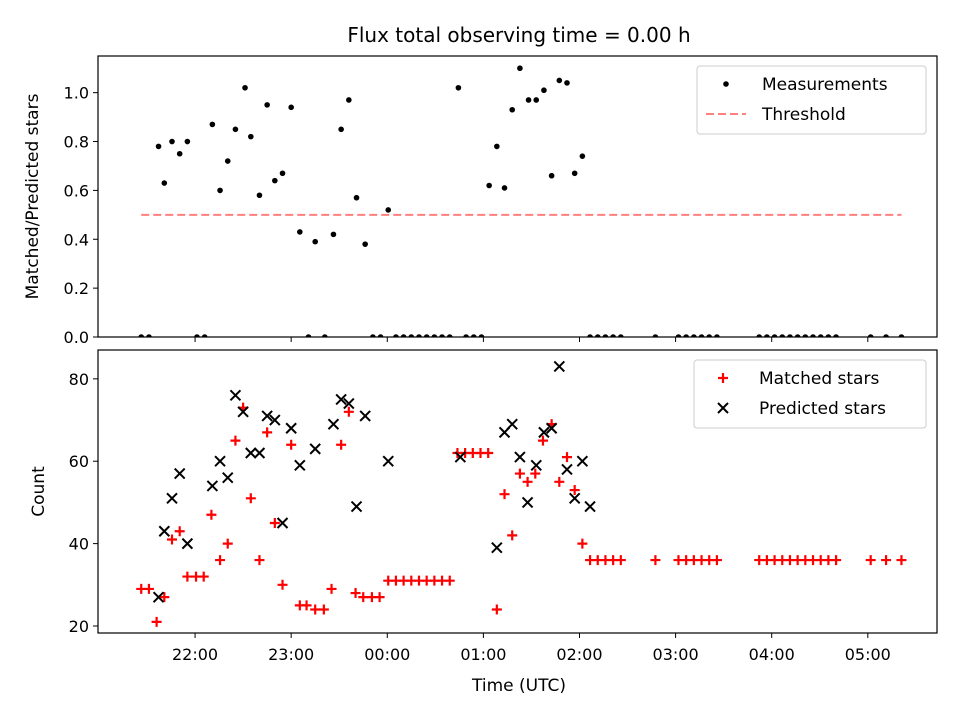 The image size is (960, 720). I want to click on x-tick-label: 01:00, so click(483, 654).